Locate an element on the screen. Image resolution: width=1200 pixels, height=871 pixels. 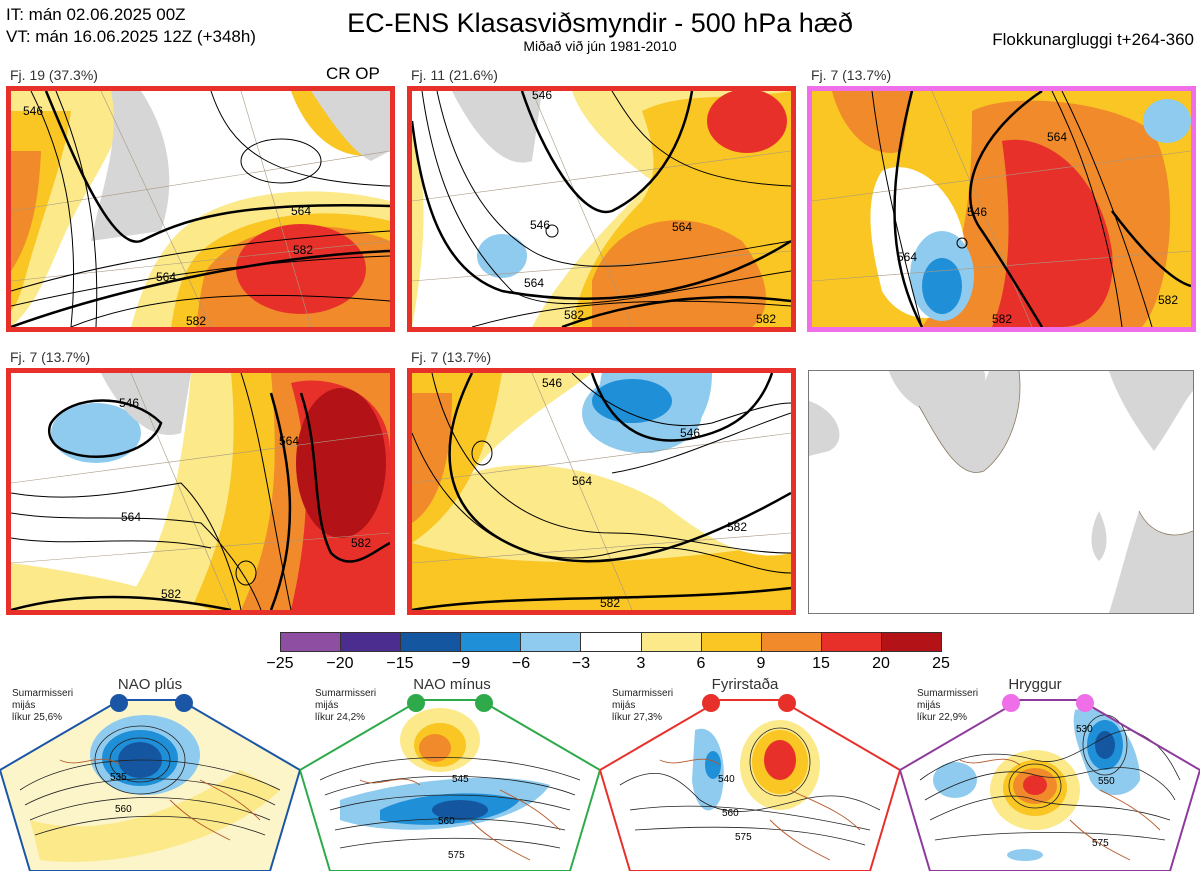
cluster-5-label: Fj. 7 (13.7%) is located at coordinates (451, 357).